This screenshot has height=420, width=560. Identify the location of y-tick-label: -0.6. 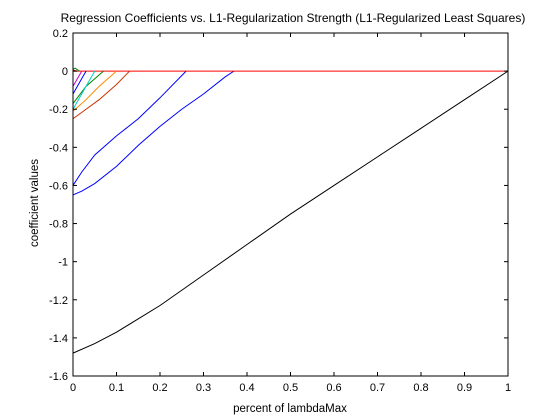
(58, 186).